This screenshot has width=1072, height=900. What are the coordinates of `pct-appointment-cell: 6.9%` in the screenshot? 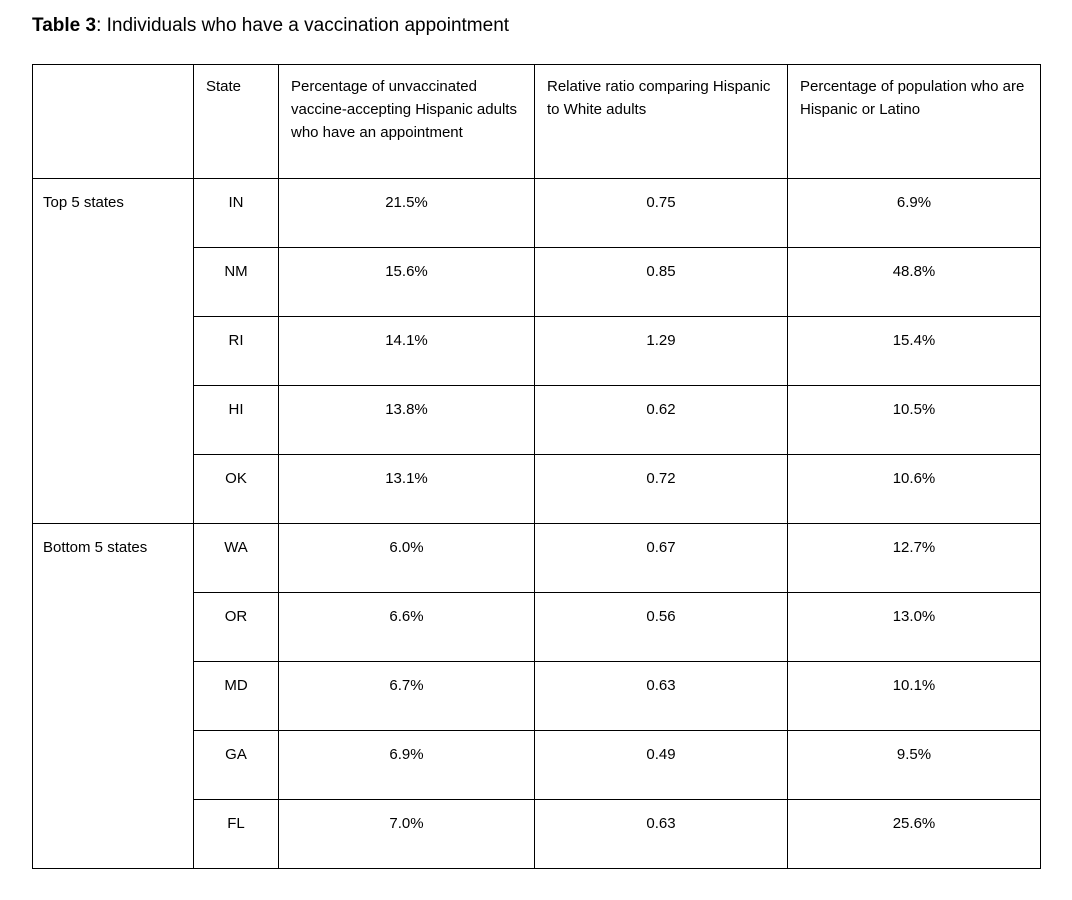 It's located at (406, 765).